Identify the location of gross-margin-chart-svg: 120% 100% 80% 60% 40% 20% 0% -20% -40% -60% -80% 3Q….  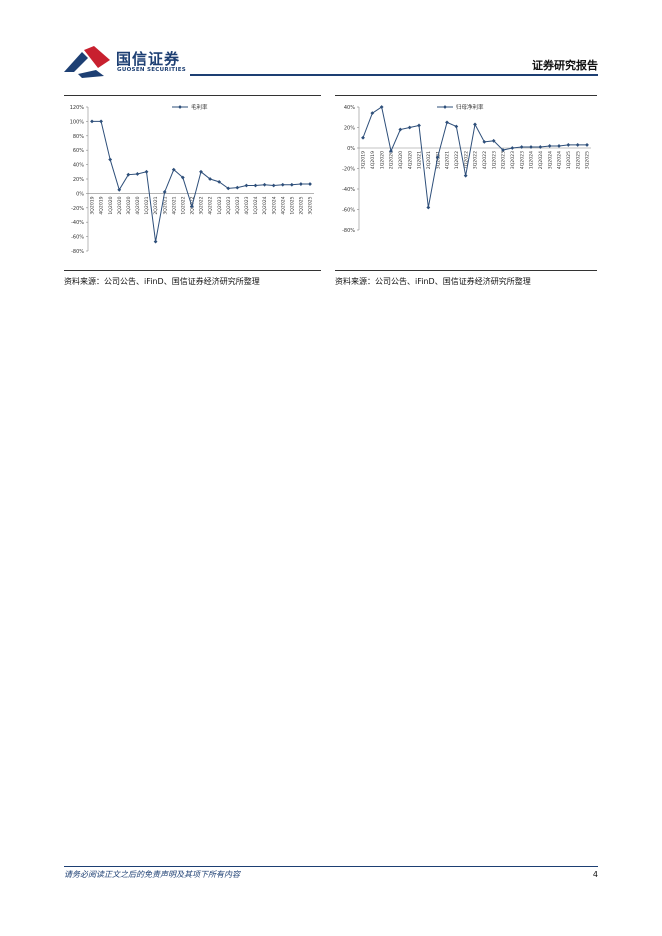
(192, 179).